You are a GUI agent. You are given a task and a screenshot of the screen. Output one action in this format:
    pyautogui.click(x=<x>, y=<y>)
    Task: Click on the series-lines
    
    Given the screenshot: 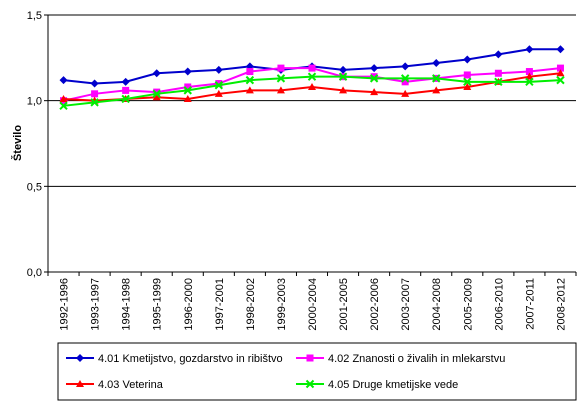 What is the action you would take?
    pyautogui.click(x=312, y=78)
    